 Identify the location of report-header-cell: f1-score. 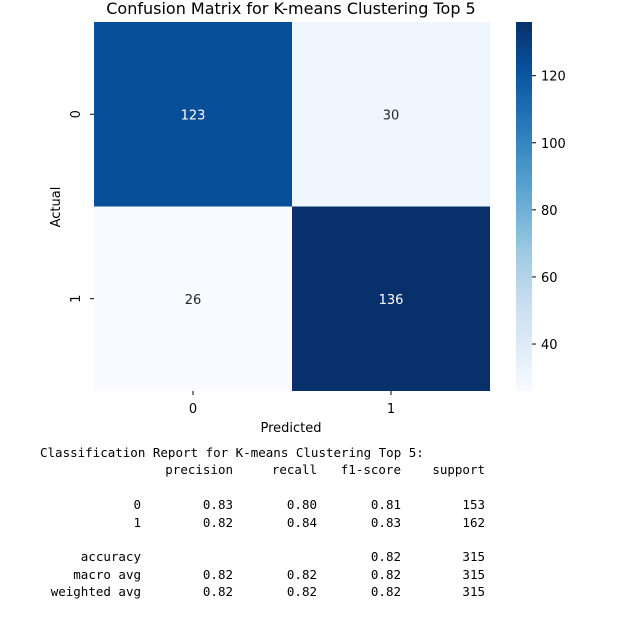
(370, 470).